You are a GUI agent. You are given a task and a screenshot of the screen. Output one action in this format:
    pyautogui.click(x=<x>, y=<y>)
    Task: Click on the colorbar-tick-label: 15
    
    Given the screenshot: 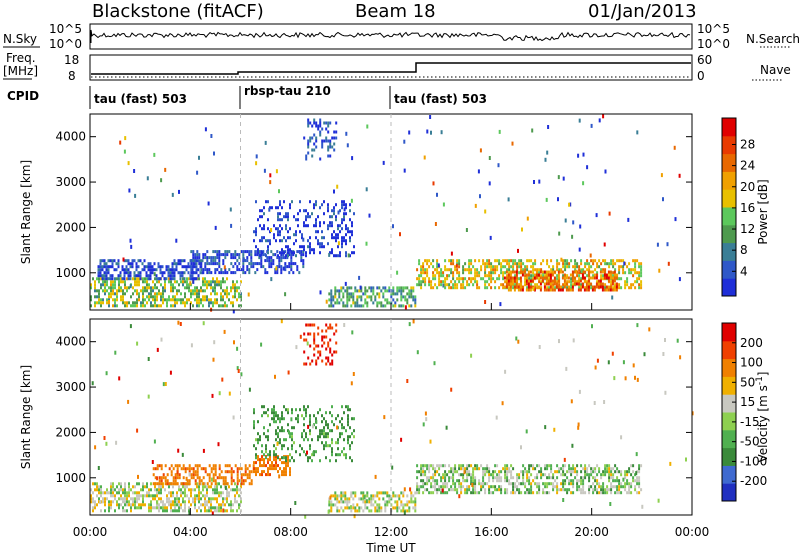 What is the action you would take?
    pyautogui.click(x=747, y=402)
    